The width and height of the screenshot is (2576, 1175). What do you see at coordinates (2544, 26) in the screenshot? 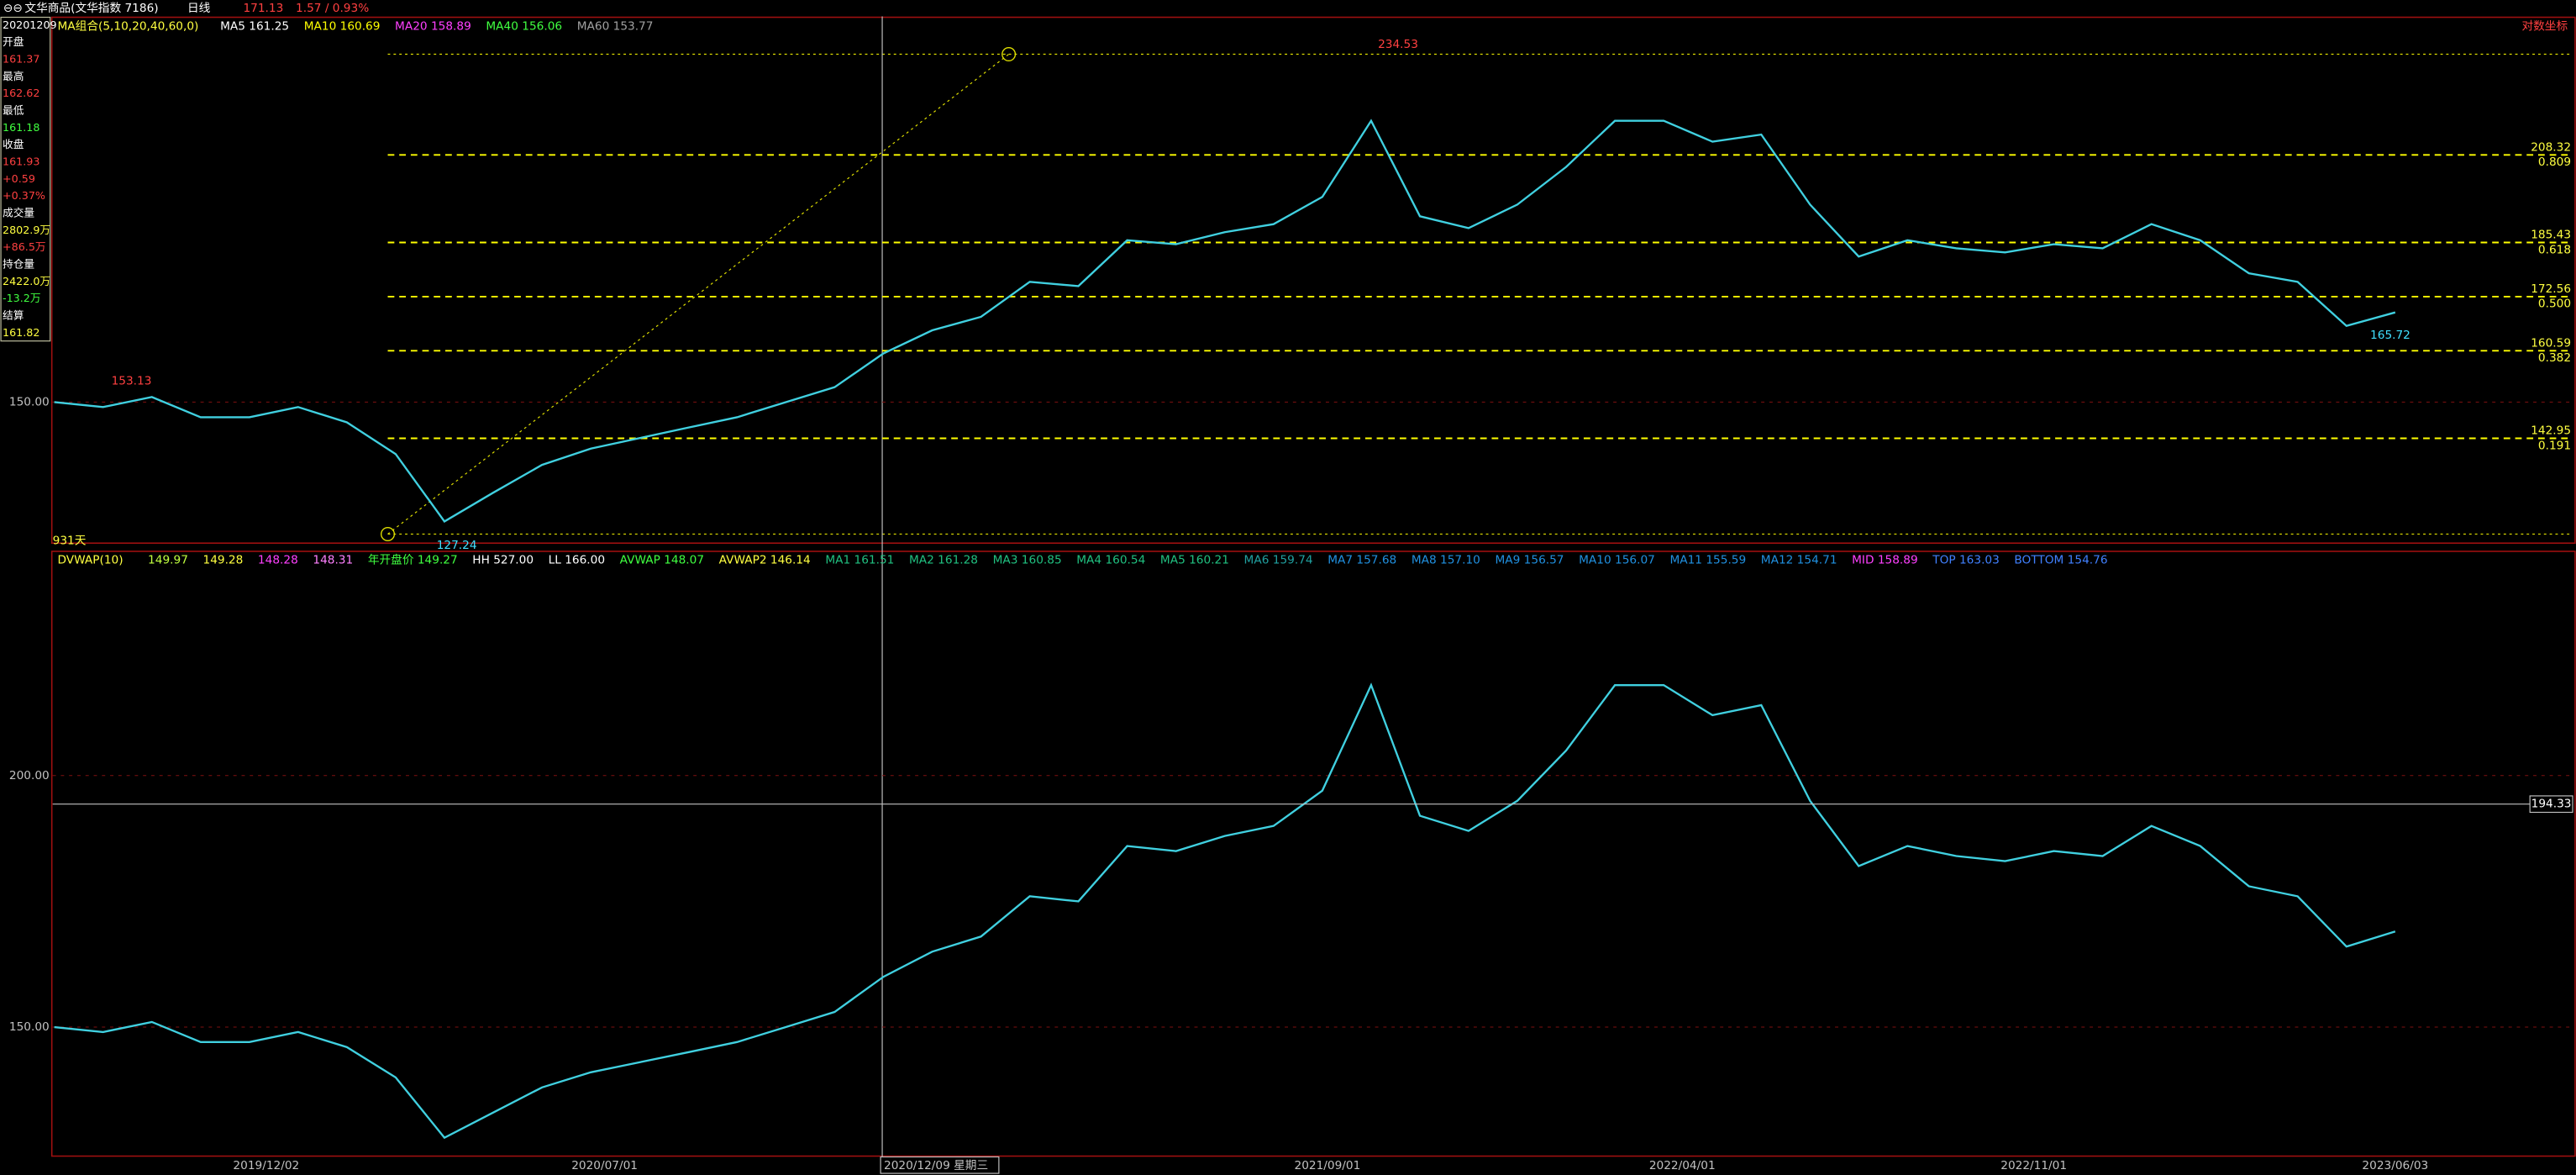
I see `corner-label: 对数坐标` at bounding box center [2544, 26].